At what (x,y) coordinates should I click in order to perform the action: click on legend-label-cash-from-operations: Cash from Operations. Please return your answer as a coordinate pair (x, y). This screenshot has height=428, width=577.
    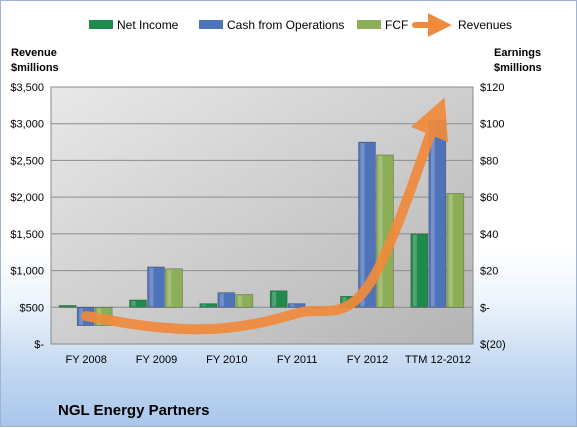
    Looking at the image, I should click on (285, 25).